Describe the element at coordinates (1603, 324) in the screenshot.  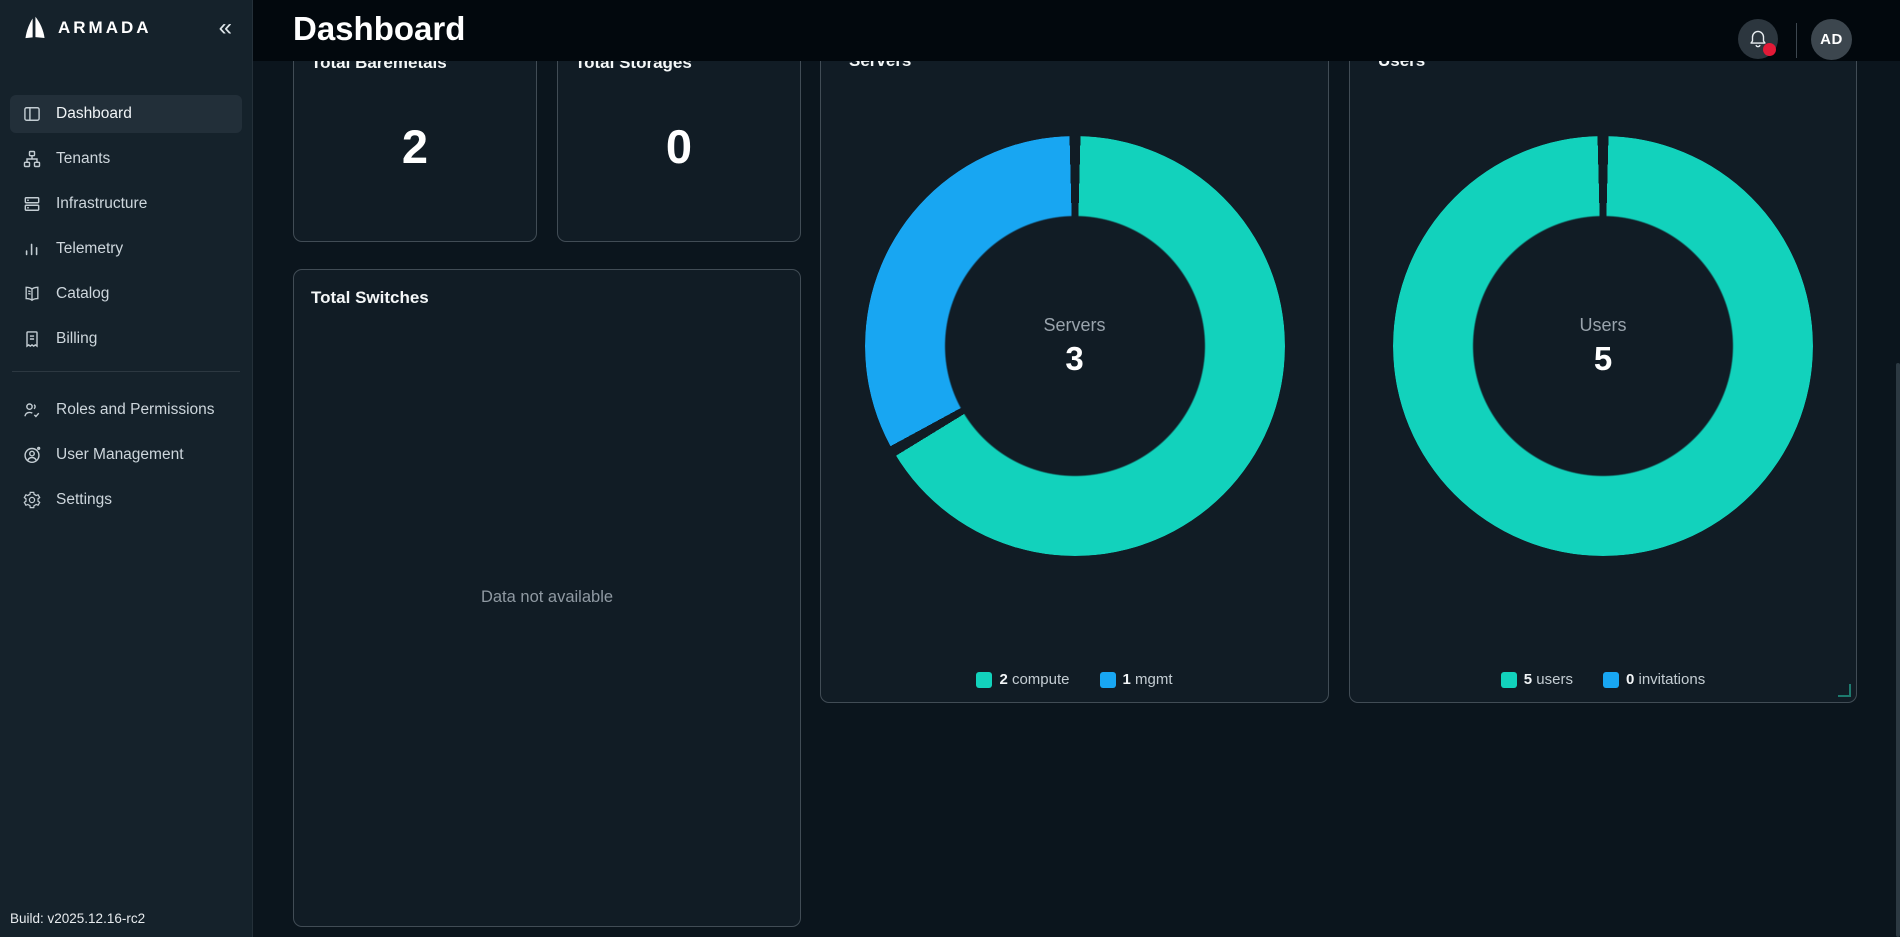
I see `donut-center-label: Users` at that location.